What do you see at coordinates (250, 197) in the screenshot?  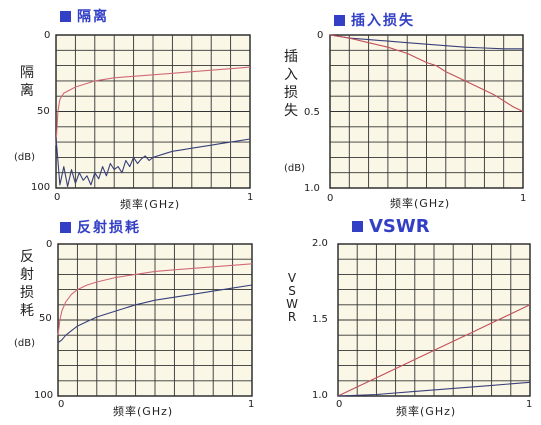 I see `isolation-xtick-1: 1` at bounding box center [250, 197].